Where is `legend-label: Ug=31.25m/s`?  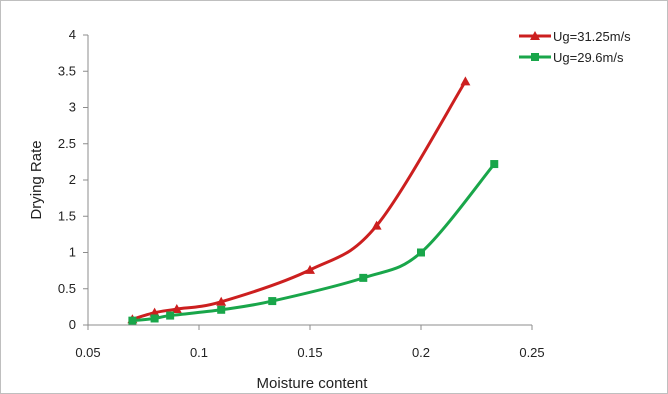 legend-label: Ug=31.25m/s is located at coordinates (592, 36).